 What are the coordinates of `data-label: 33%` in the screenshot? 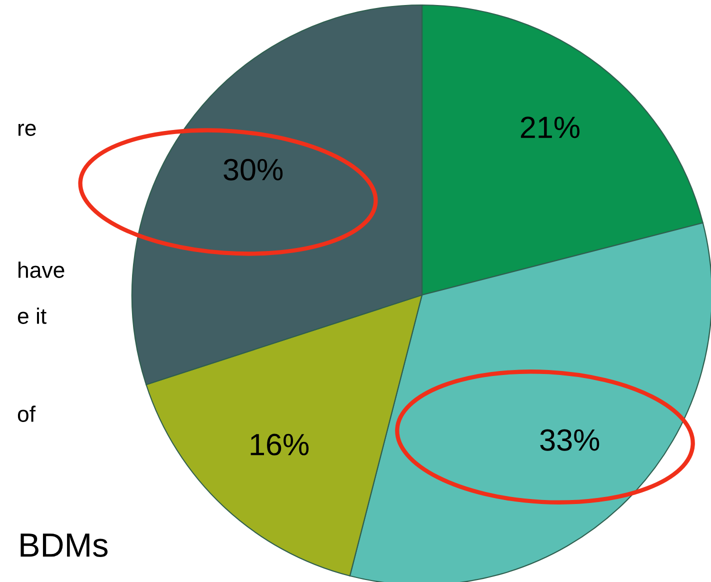 It's located at (570, 440).